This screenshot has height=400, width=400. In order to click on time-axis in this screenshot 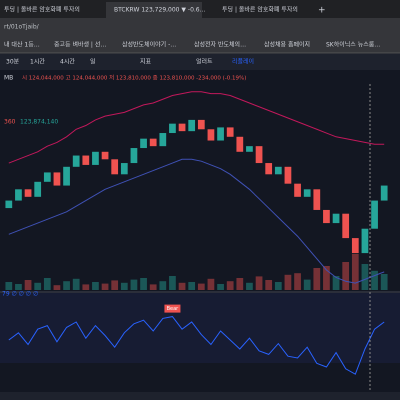, I will do `click(200, 396)`.